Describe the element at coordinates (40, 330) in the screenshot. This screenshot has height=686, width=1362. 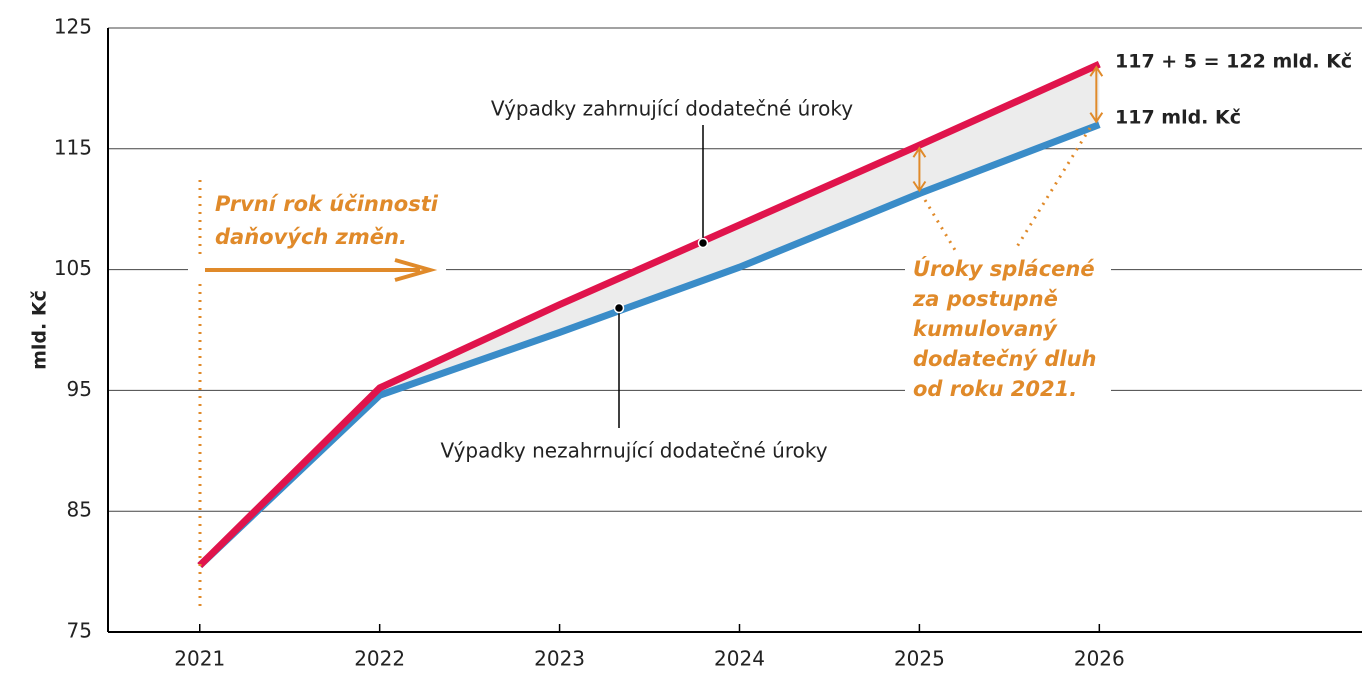
I see `y-axis-label: mld. Kč` at that location.